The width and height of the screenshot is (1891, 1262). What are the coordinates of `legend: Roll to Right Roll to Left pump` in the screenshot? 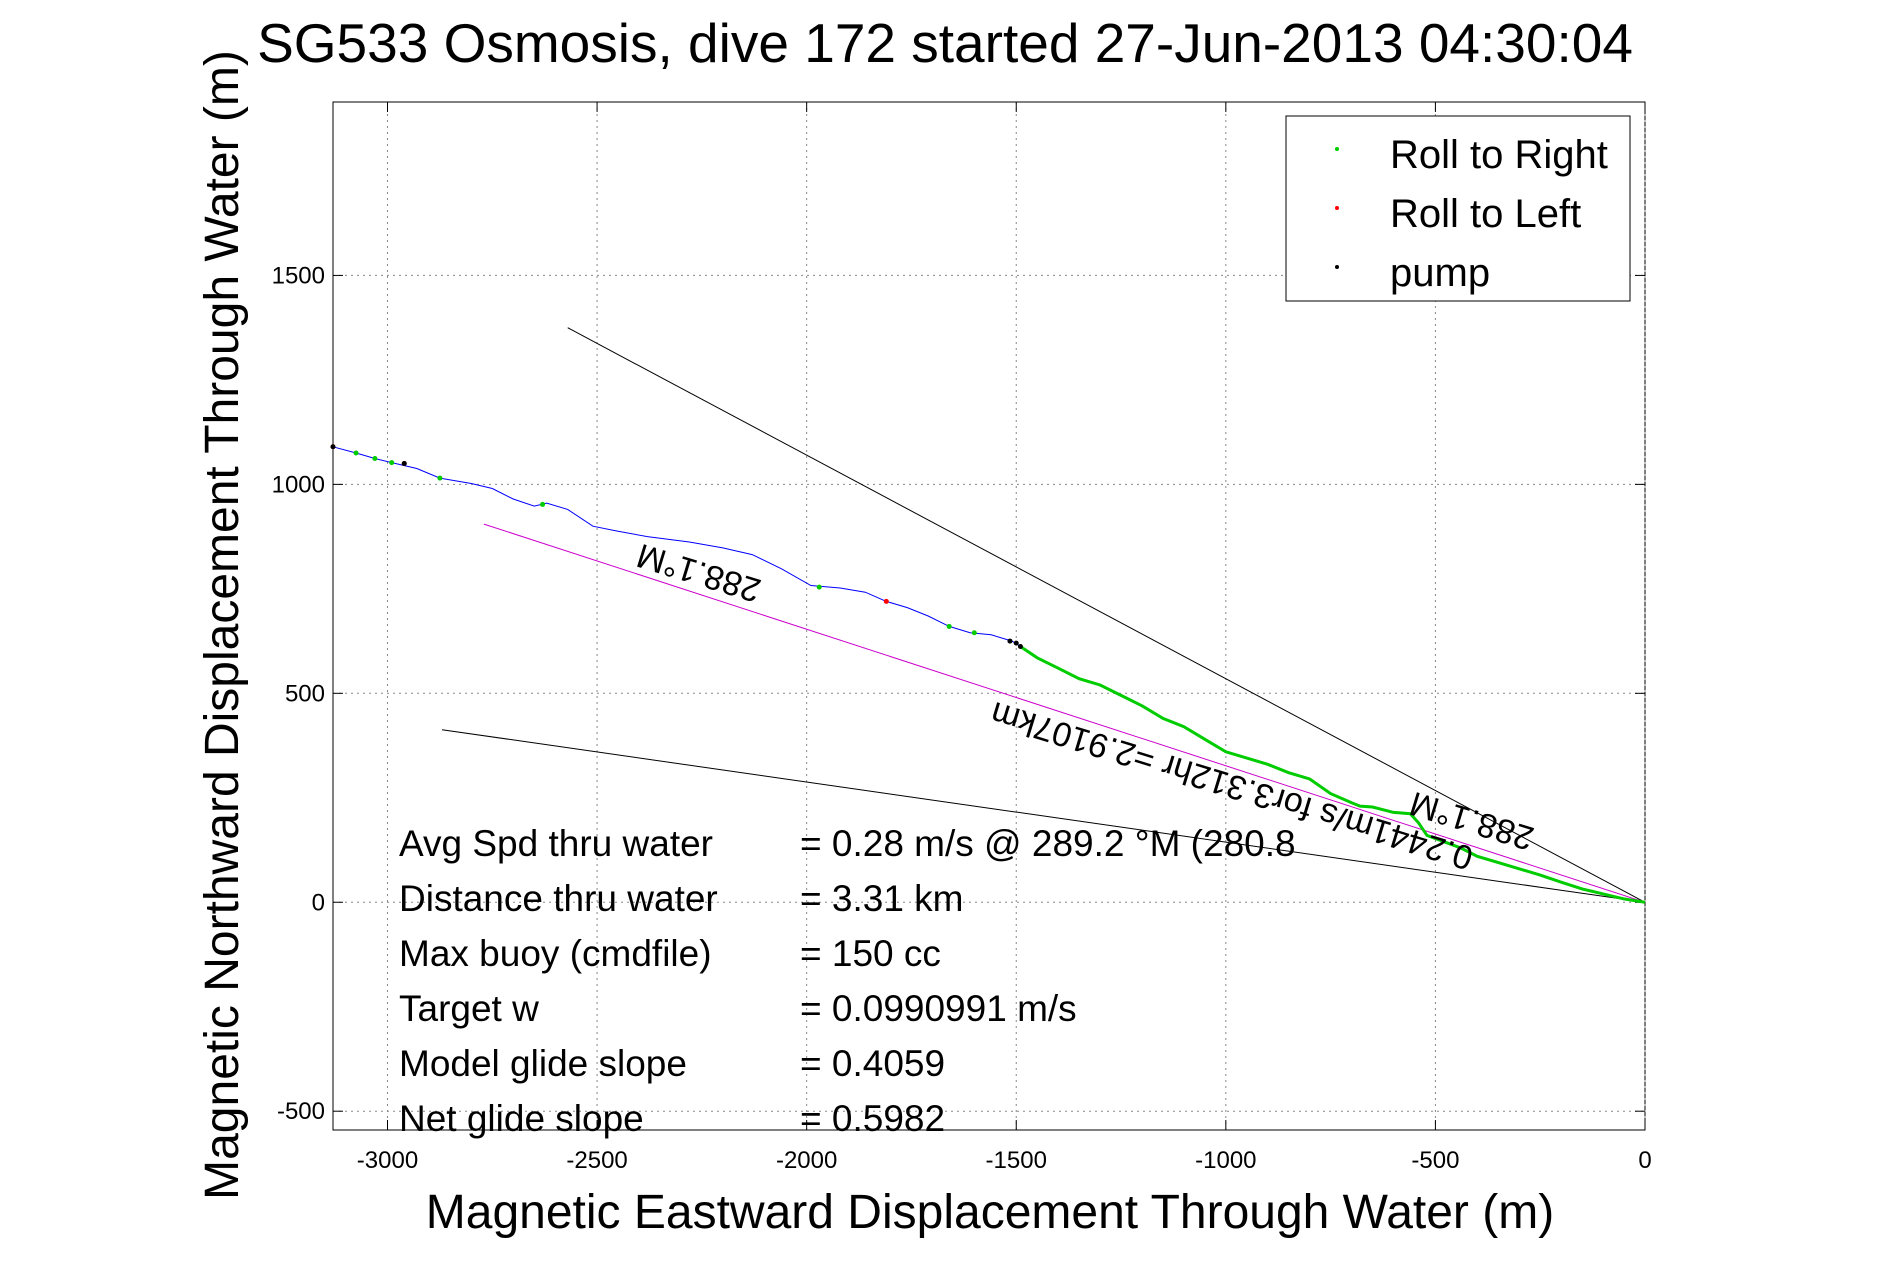 It's located at (1458, 208).